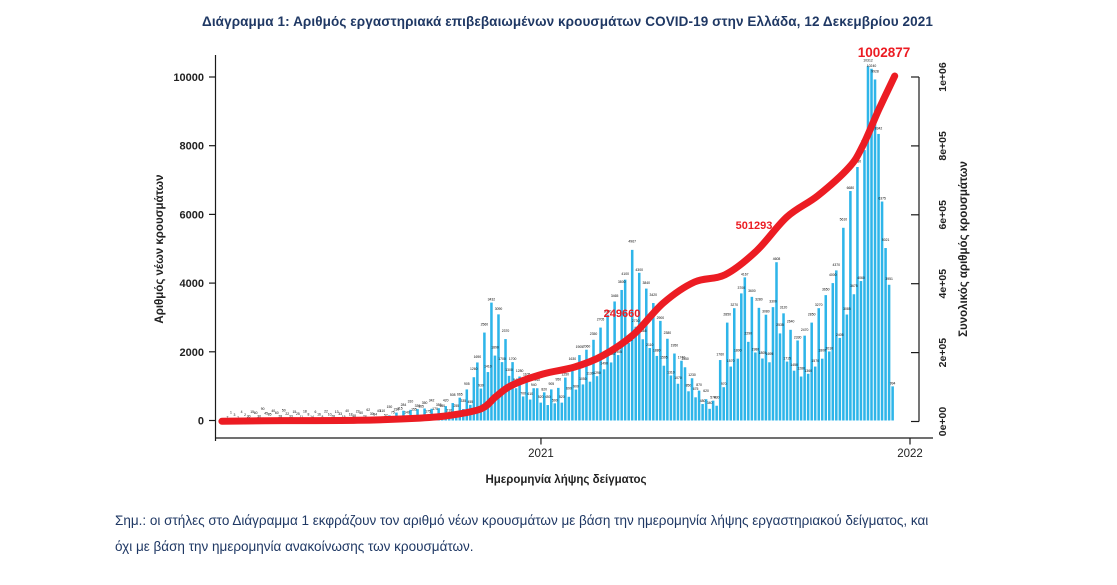  What do you see at coordinates (794, 365) in the screenshot?
I see `svg-text: 1450` at bounding box center [794, 365].